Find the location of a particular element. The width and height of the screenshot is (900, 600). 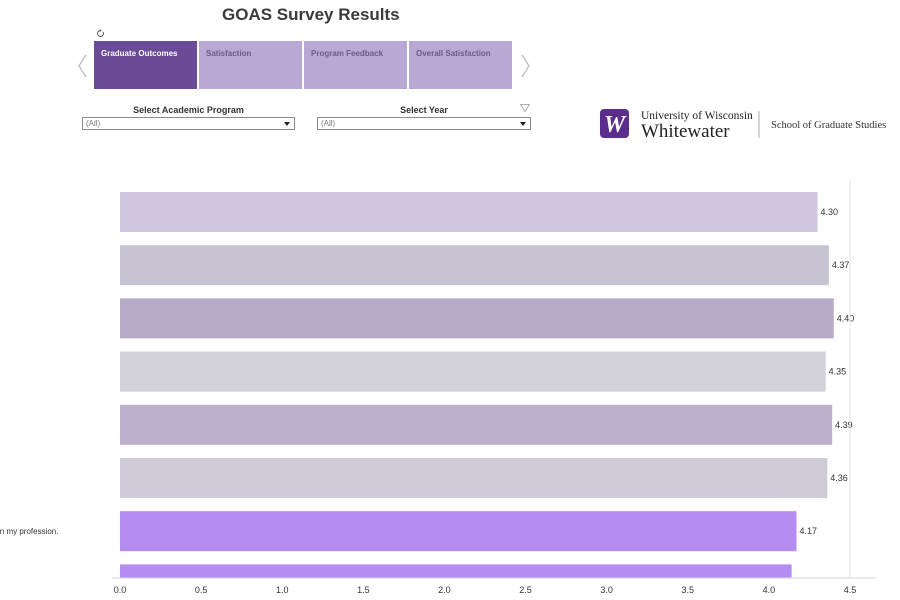

page-title: GOAS Survey Results is located at coordinates (311, 14).